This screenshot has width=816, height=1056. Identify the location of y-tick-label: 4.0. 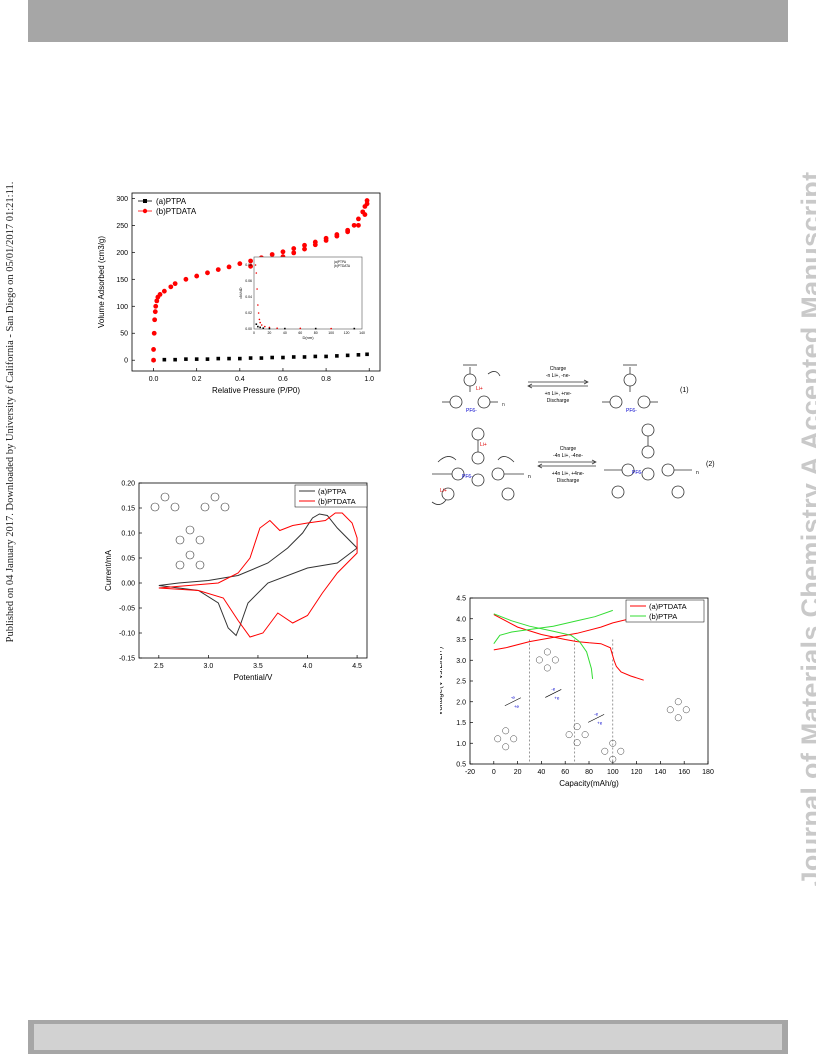
(461, 619).